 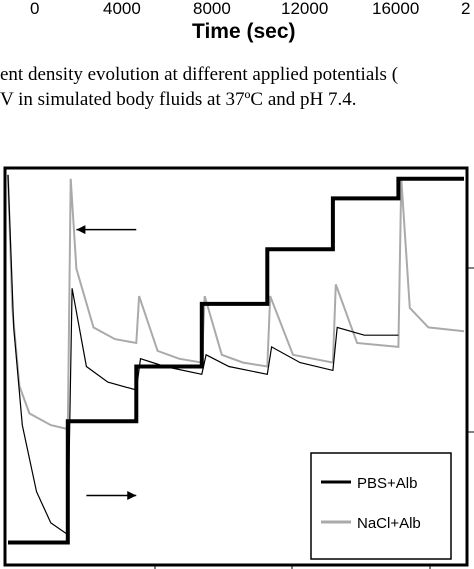 What do you see at coordinates (395, 9) in the screenshot?
I see `top-xtick-4: 16000` at bounding box center [395, 9].